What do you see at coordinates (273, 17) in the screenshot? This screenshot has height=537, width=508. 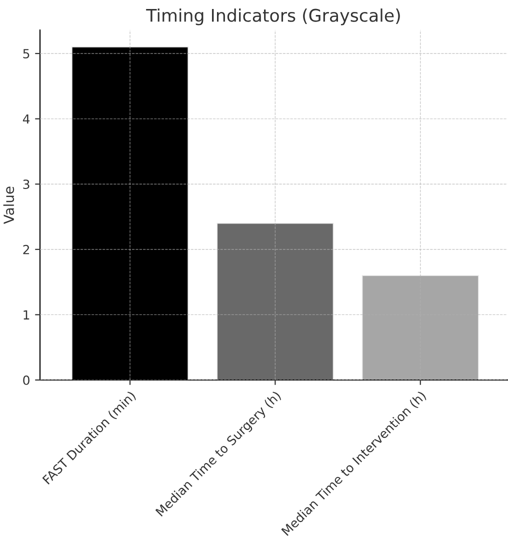 I see `chart-title: Timing Indicators (Grayscale)` at bounding box center [273, 17].